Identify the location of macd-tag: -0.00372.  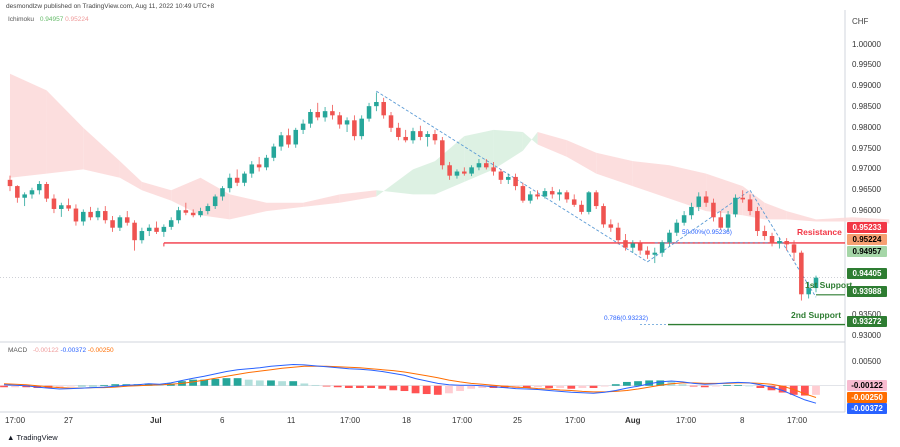
(867, 408).